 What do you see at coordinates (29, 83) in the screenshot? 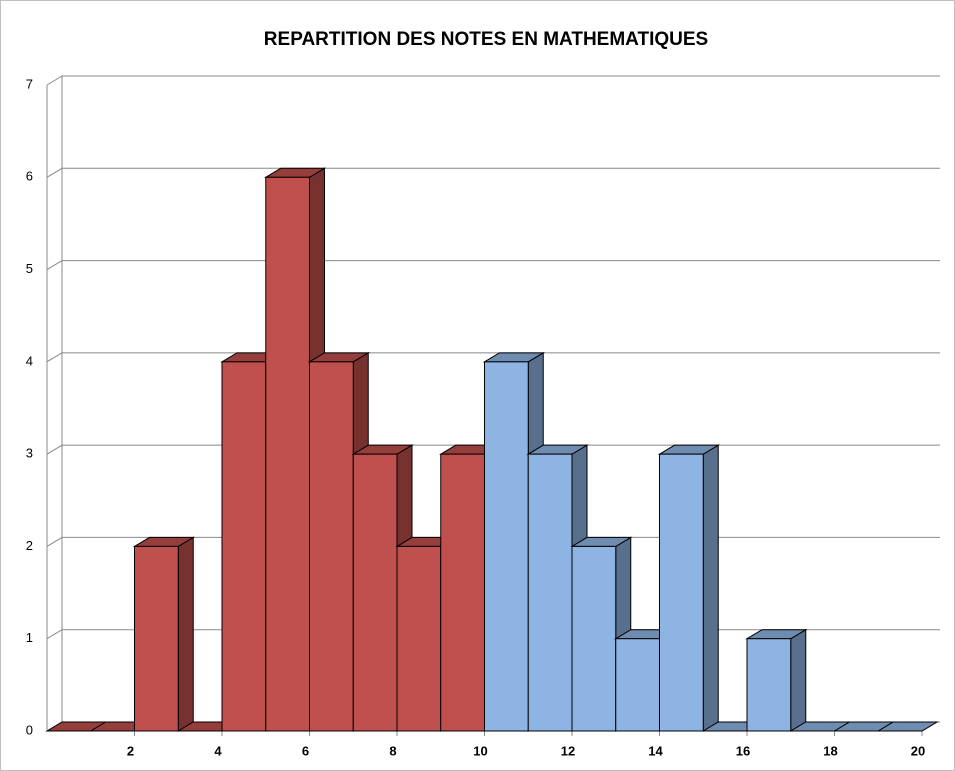
I see `y-tick-label: 7` at bounding box center [29, 83].